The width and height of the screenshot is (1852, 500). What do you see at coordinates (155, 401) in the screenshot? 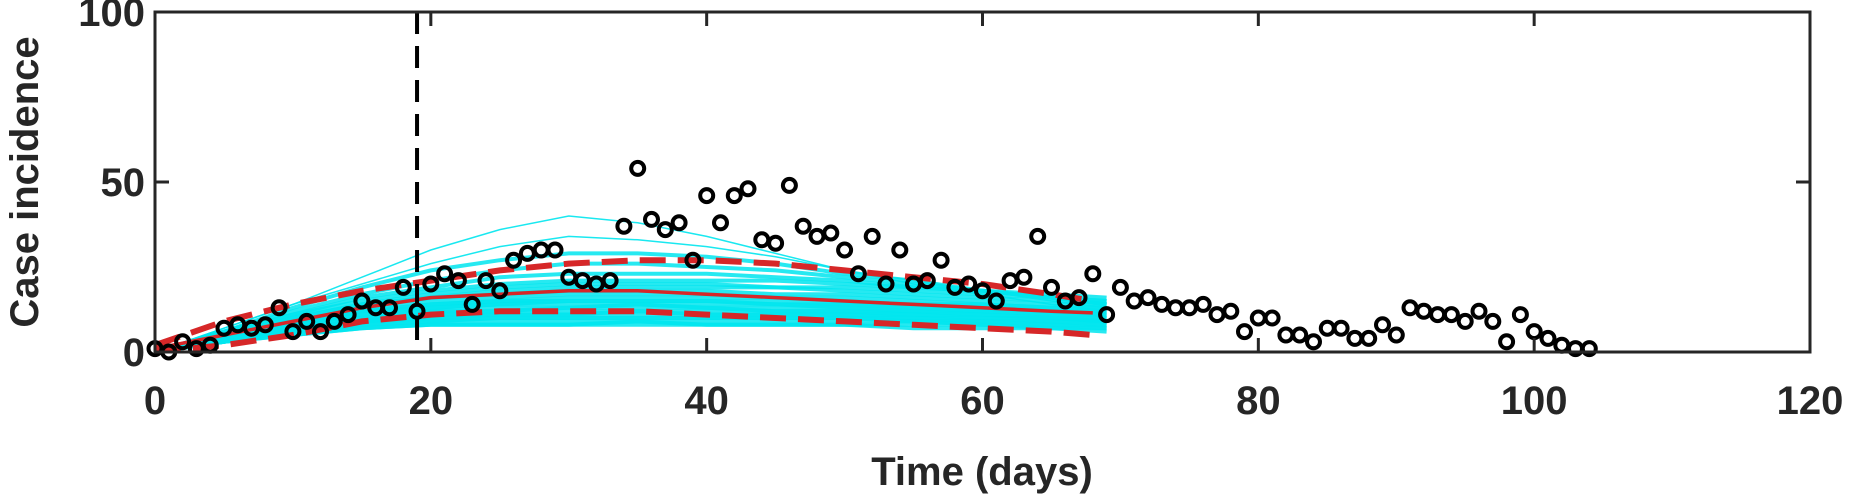
I see `x-tick-label: 0` at bounding box center [155, 401].